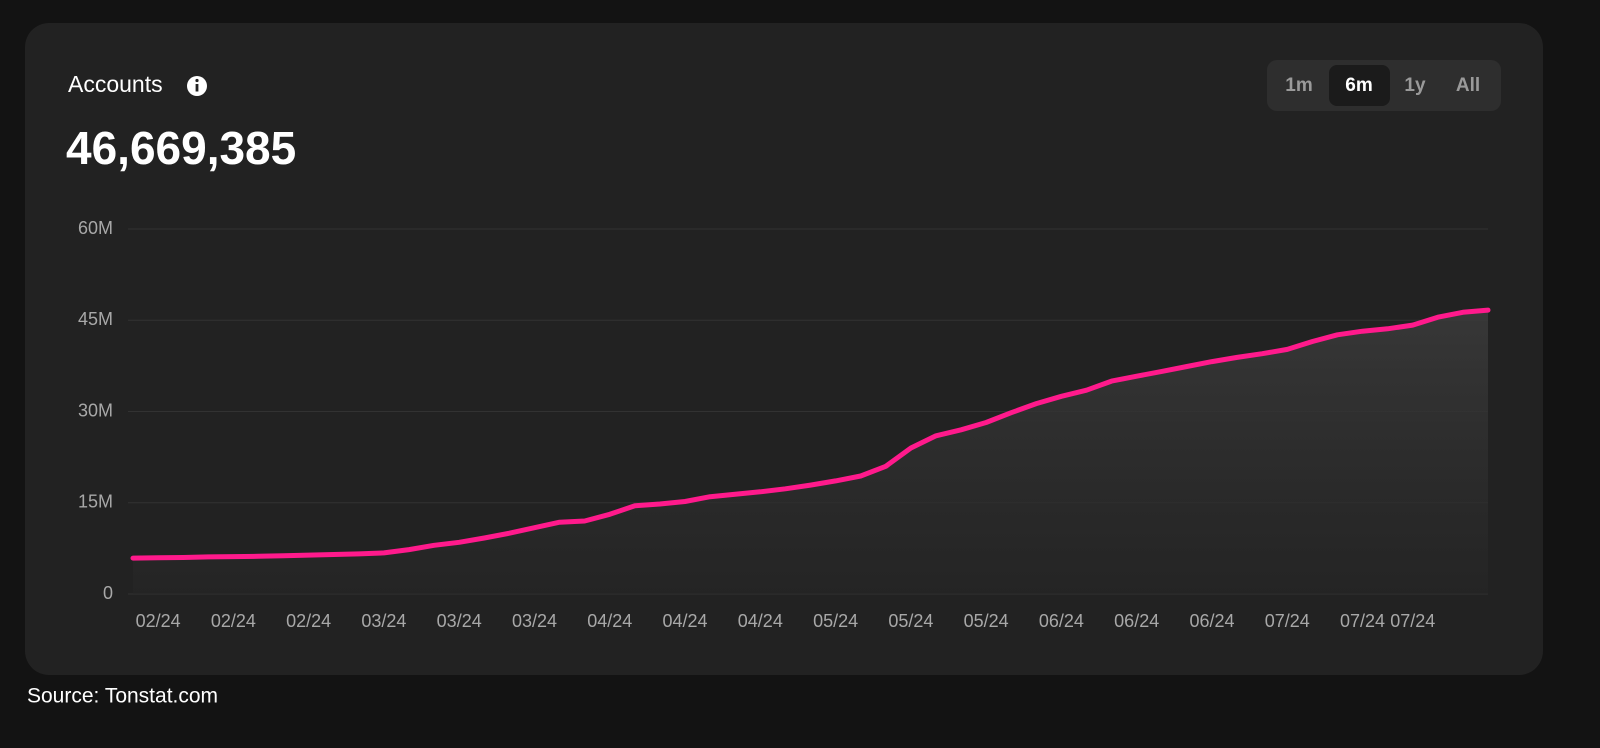 Image resolution: width=1600 pixels, height=748 pixels. What do you see at coordinates (115, 84) in the screenshot?
I see `chart-title: Accounts` at bounding box center [115, 84].